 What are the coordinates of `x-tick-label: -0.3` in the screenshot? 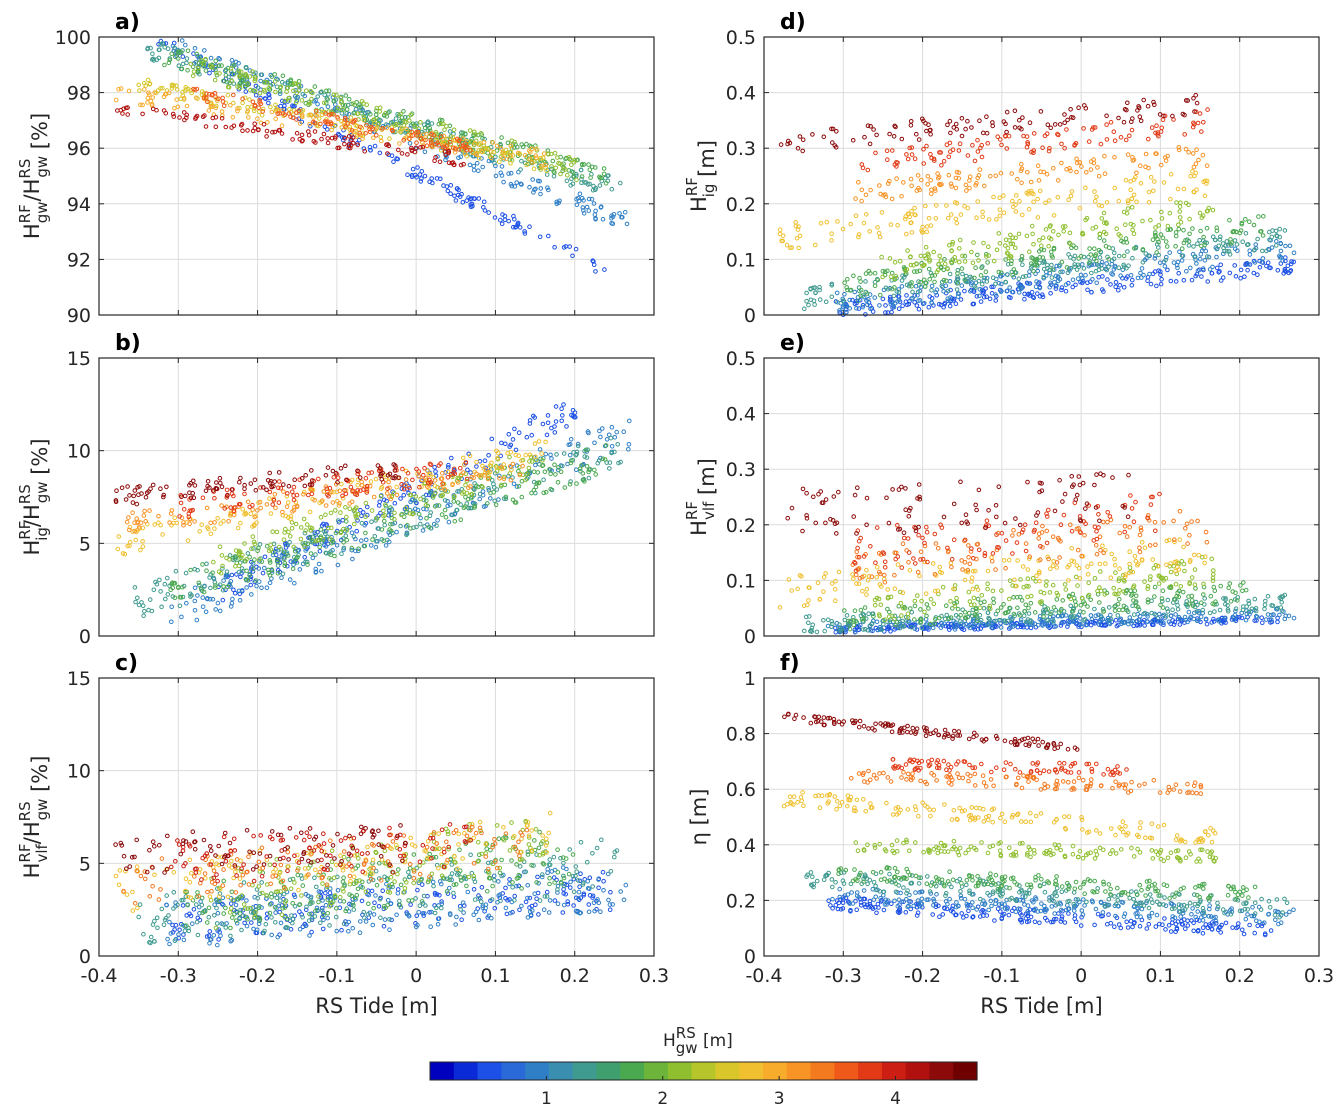 It's located at (178, 976).